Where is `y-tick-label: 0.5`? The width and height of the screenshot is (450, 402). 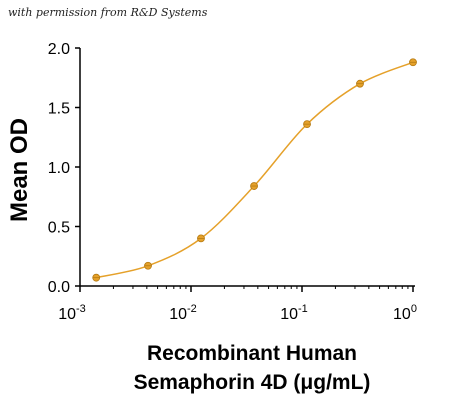
y-tick-label: 0.5 is located at coordinates (59, 228).